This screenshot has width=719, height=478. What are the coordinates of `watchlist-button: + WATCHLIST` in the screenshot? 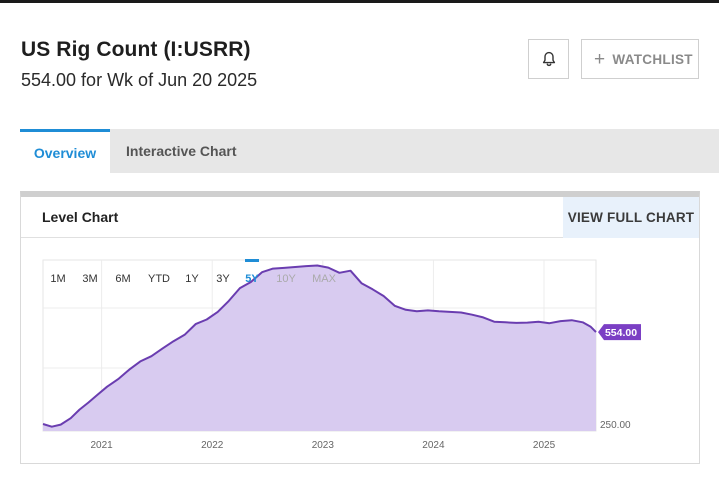 It's located at (640, 59).